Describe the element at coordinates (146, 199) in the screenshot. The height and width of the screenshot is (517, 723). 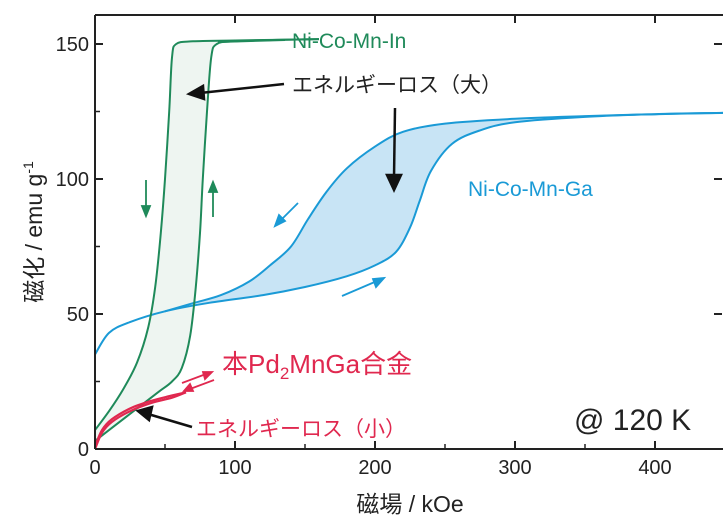
I see `in-decreasing-direction-arrow` at that location.